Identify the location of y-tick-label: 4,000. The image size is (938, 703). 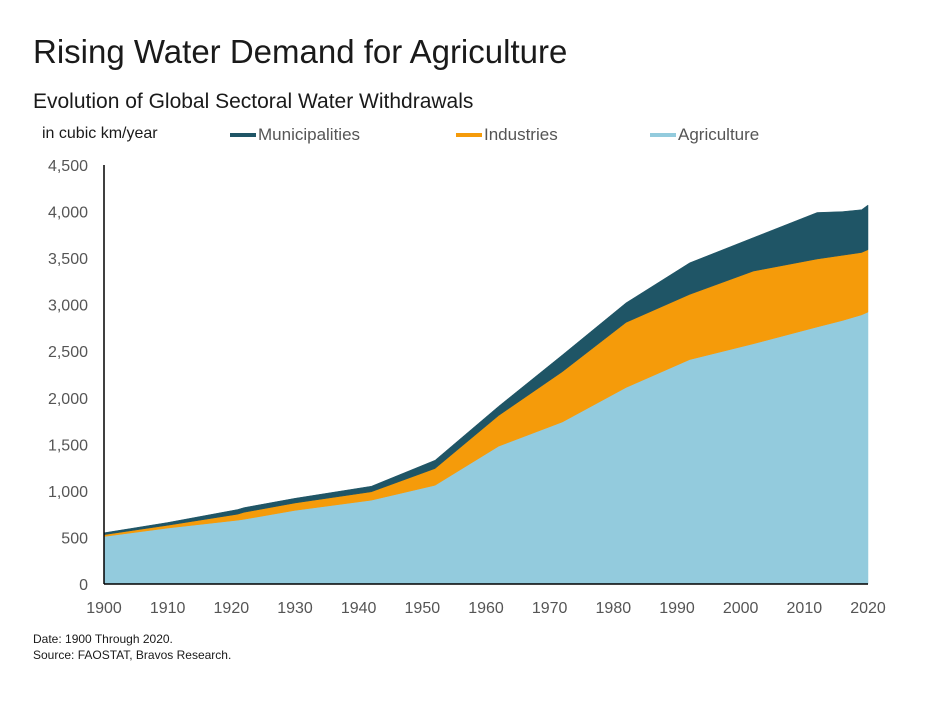
(68, 213).